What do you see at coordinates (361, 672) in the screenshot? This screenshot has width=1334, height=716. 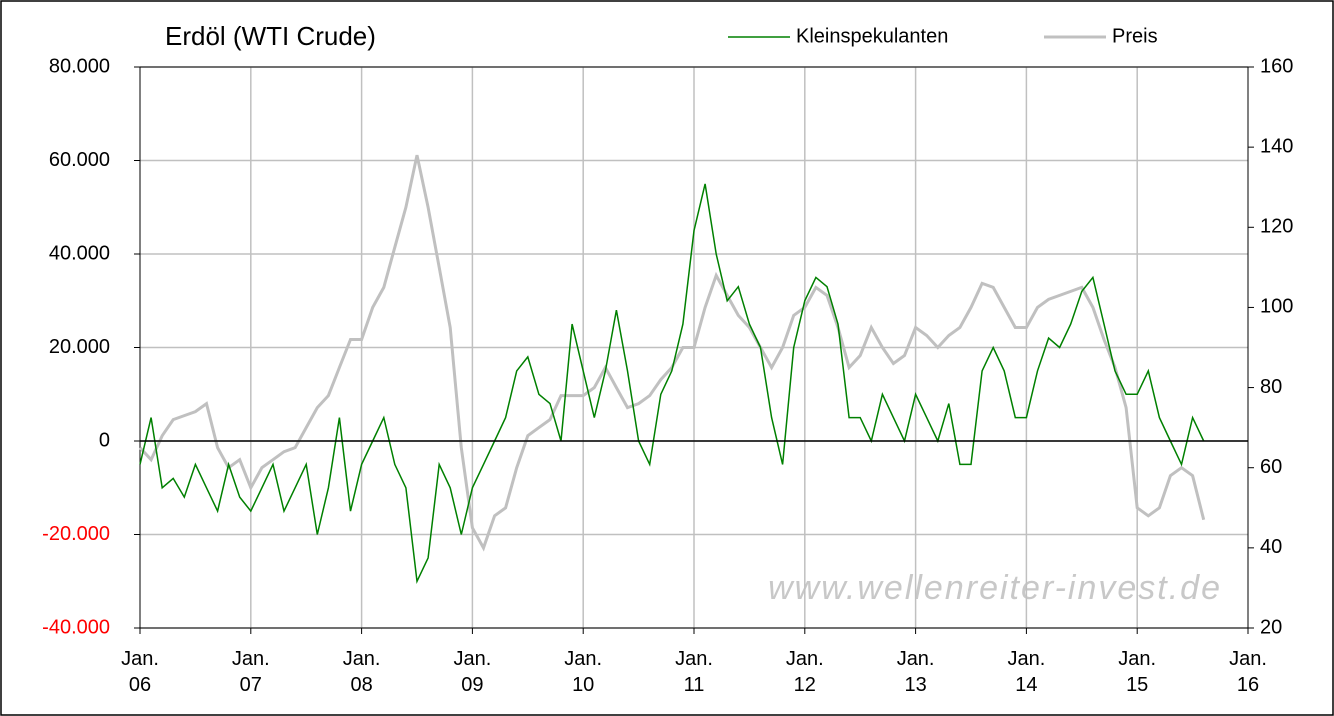 I see `x-tick-label: Jan. 08` at bounding box center [361, 672].